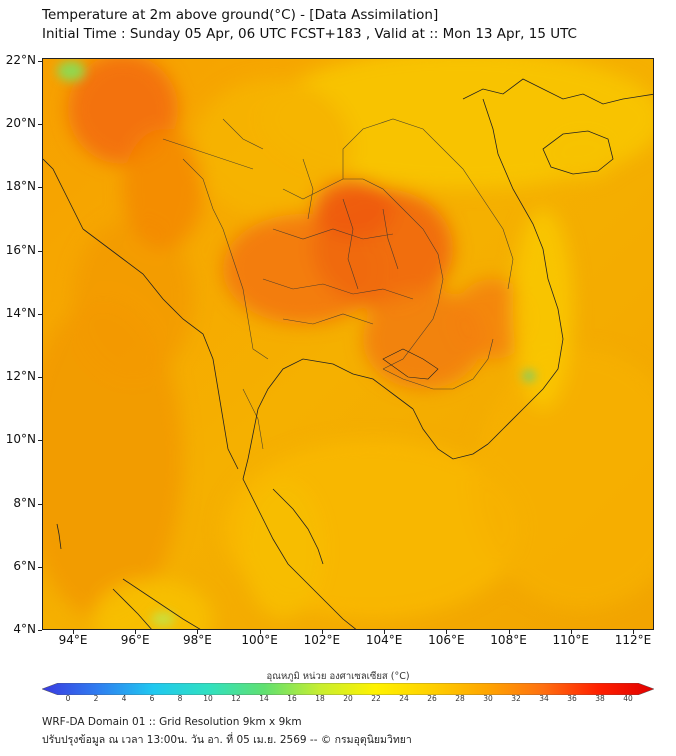  What do you see at coordinates (628, 698) in the screenshot?
I see `colorbar-tick-label: 40` at bounding box center [628, 698].